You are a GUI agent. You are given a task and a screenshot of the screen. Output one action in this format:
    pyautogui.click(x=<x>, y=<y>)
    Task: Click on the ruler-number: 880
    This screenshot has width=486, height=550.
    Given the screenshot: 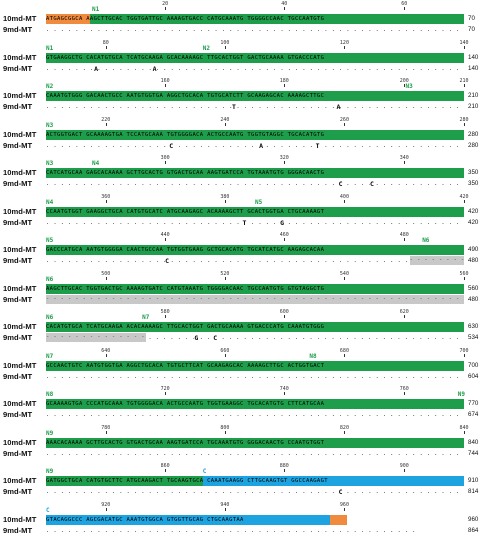 What is the action you would take?
    pyautogui.click(x=284, y=466)
    